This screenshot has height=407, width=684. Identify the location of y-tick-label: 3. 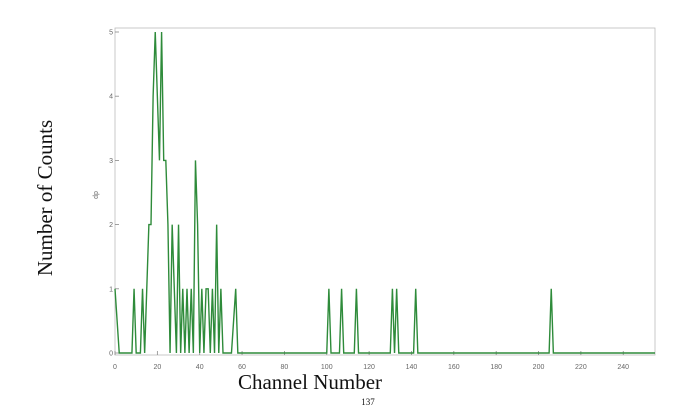
(111, 161).